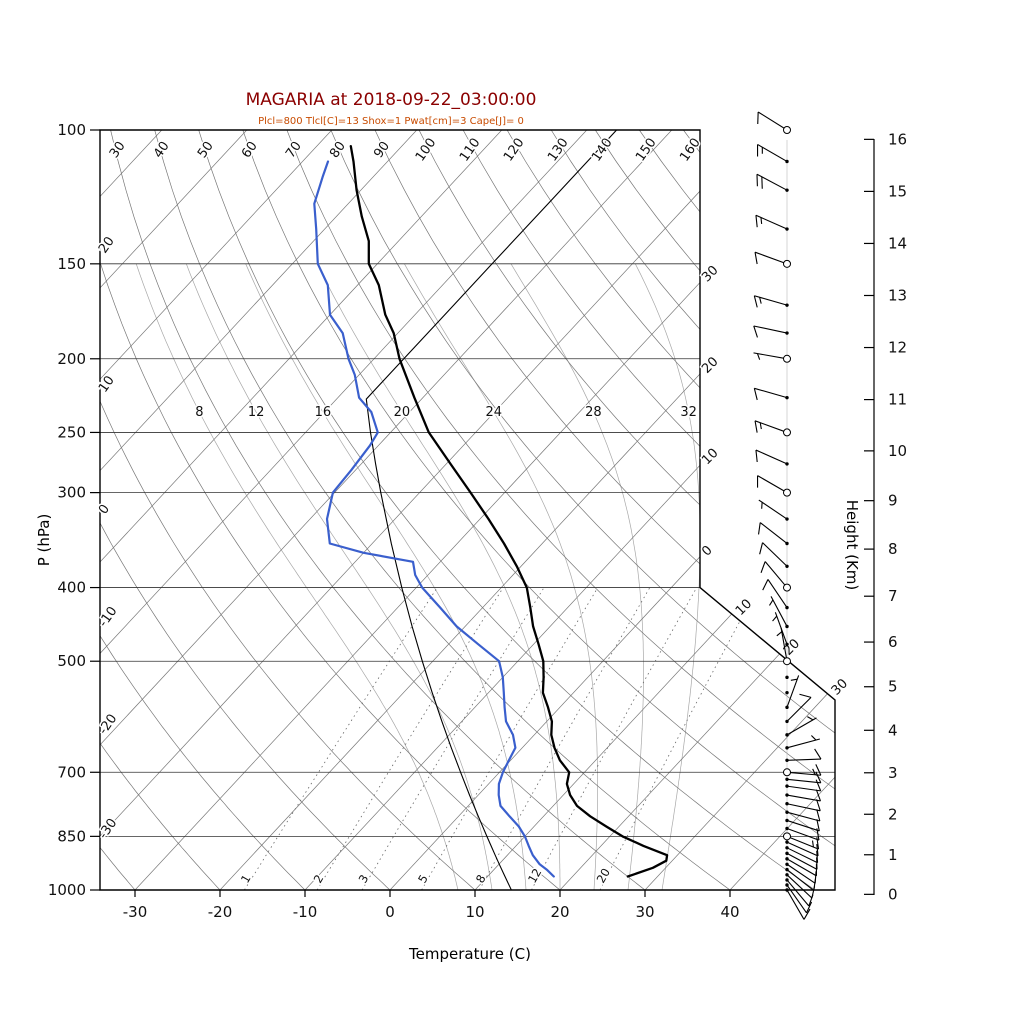 Image resolution: width=1024 pixels, height=1024 pixels. Describe the element at coordinates (897, 191) in the screenshot. I see `height-tick-label: 15` at that location.